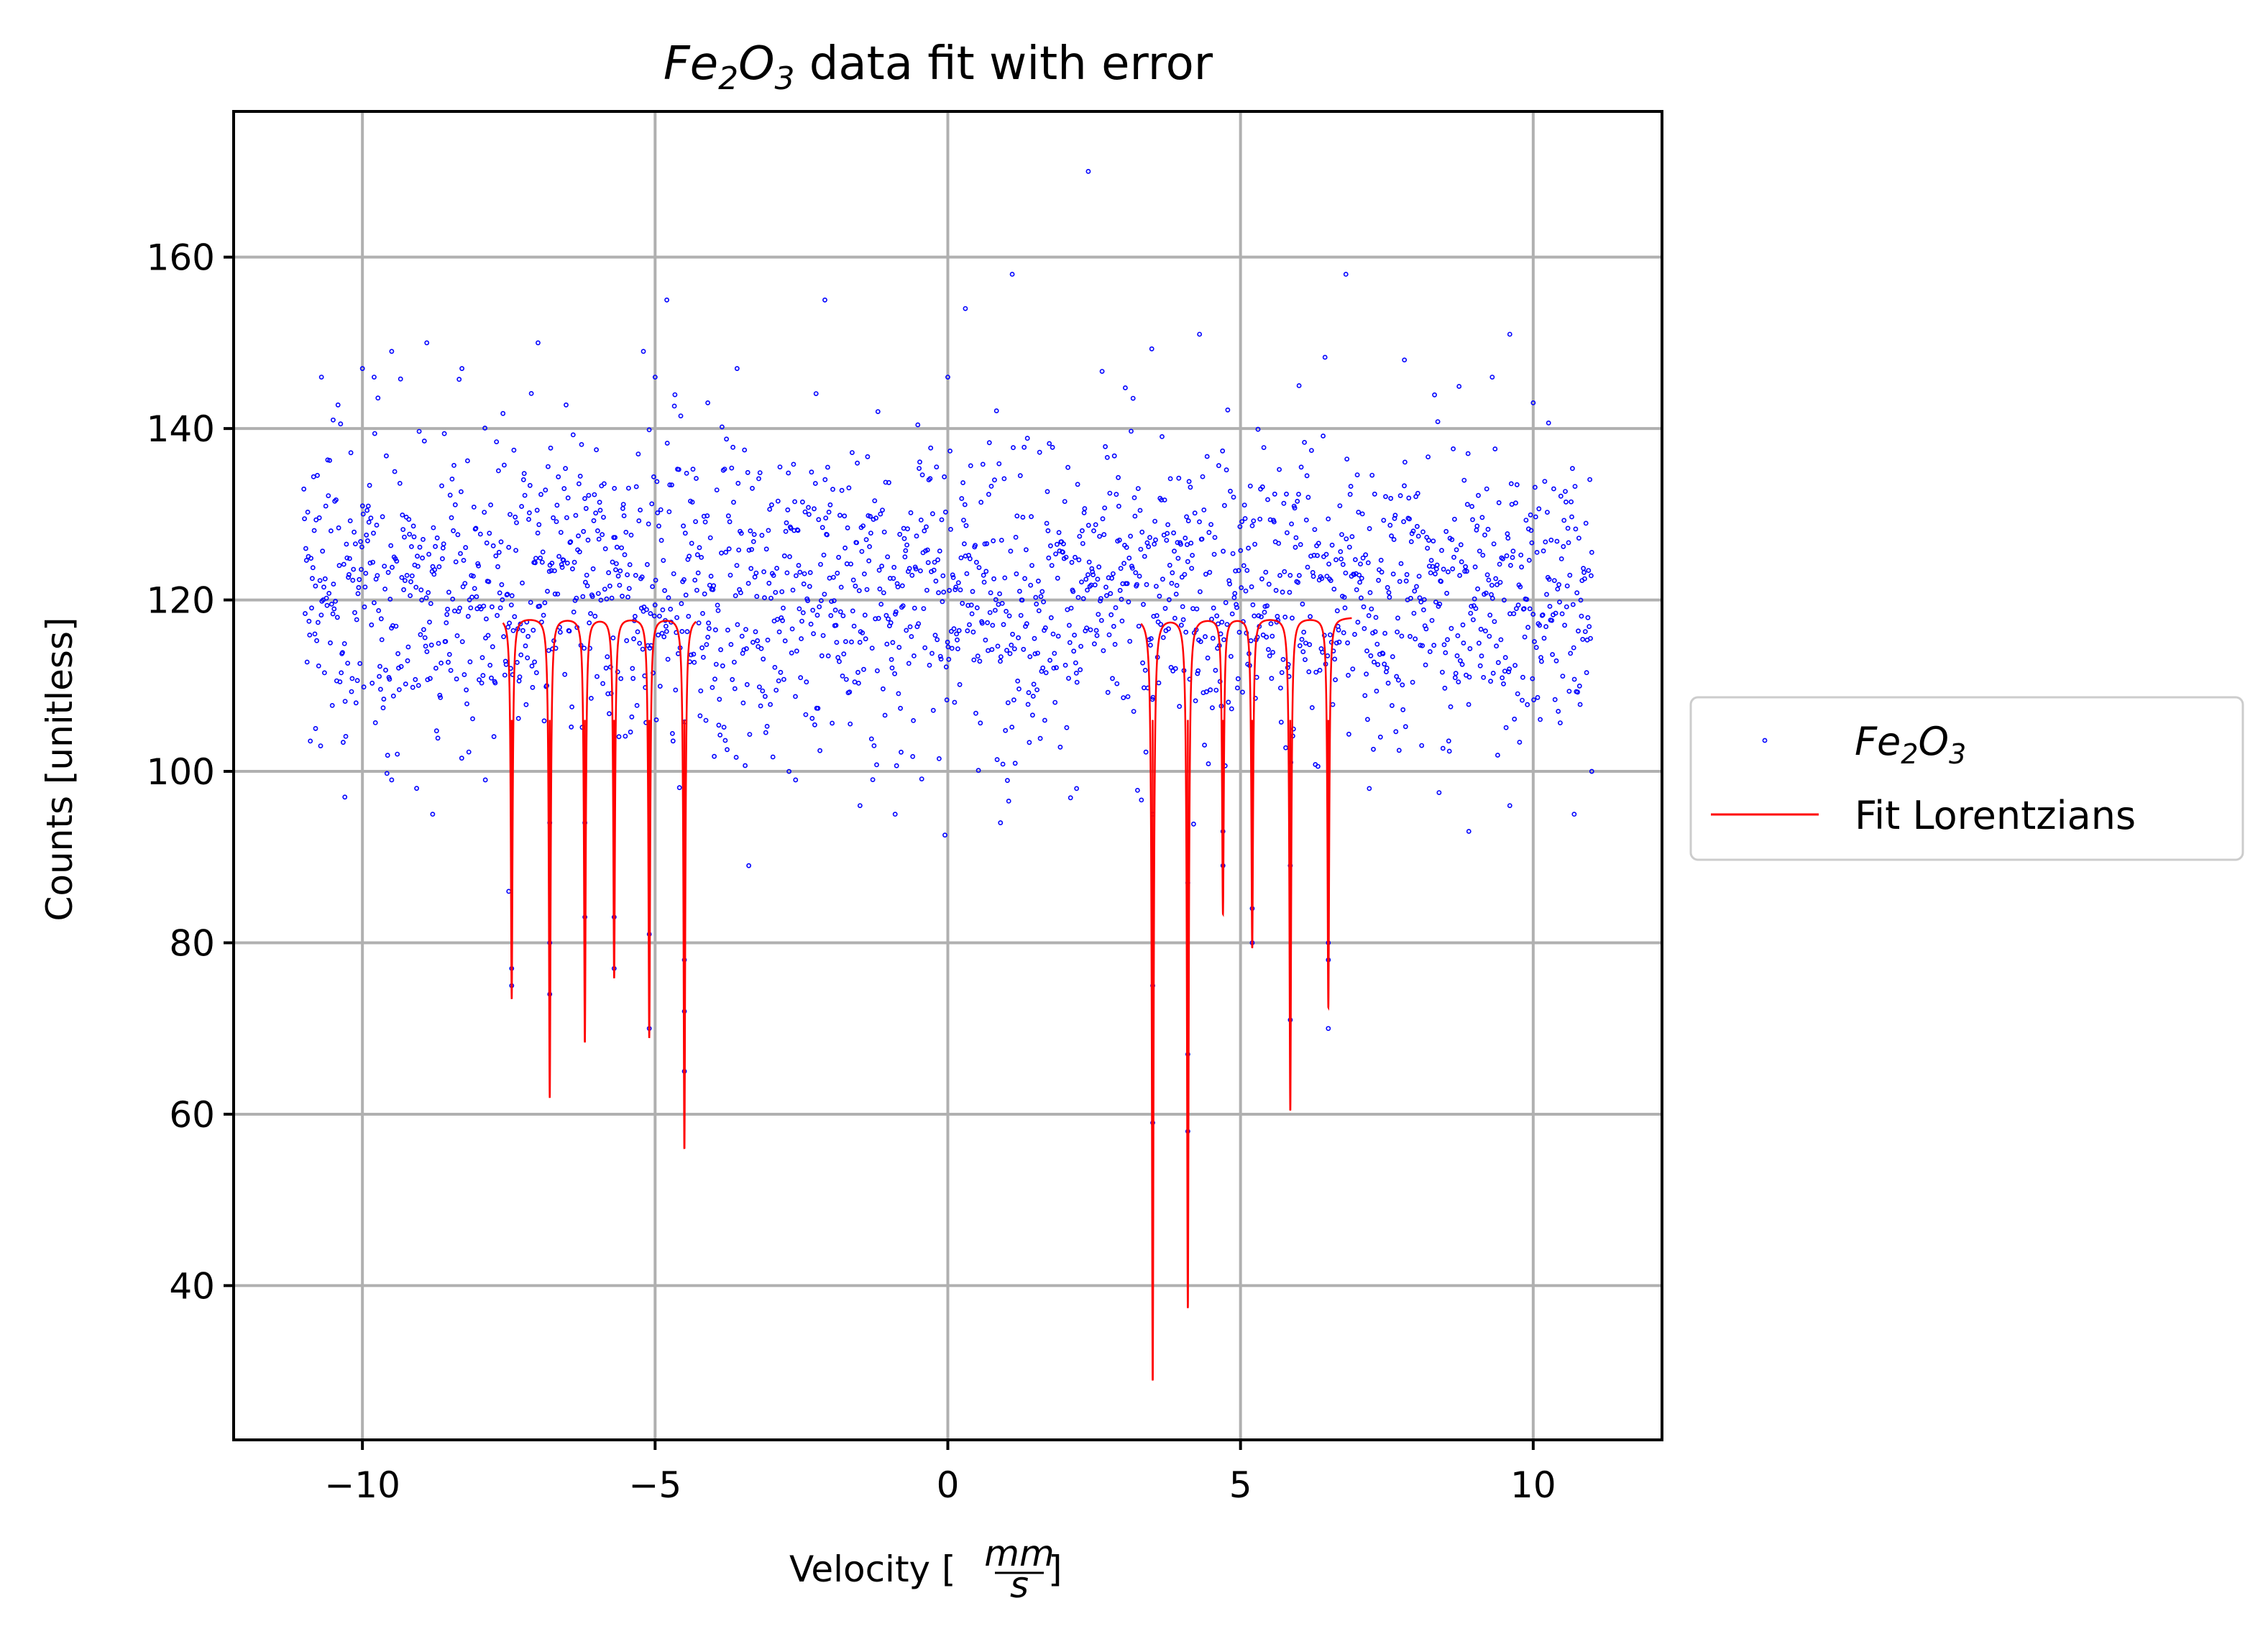 This screenshot has width=2268, height=1639. I want to click on x-label-suffix: ], so click(1055, 1569).